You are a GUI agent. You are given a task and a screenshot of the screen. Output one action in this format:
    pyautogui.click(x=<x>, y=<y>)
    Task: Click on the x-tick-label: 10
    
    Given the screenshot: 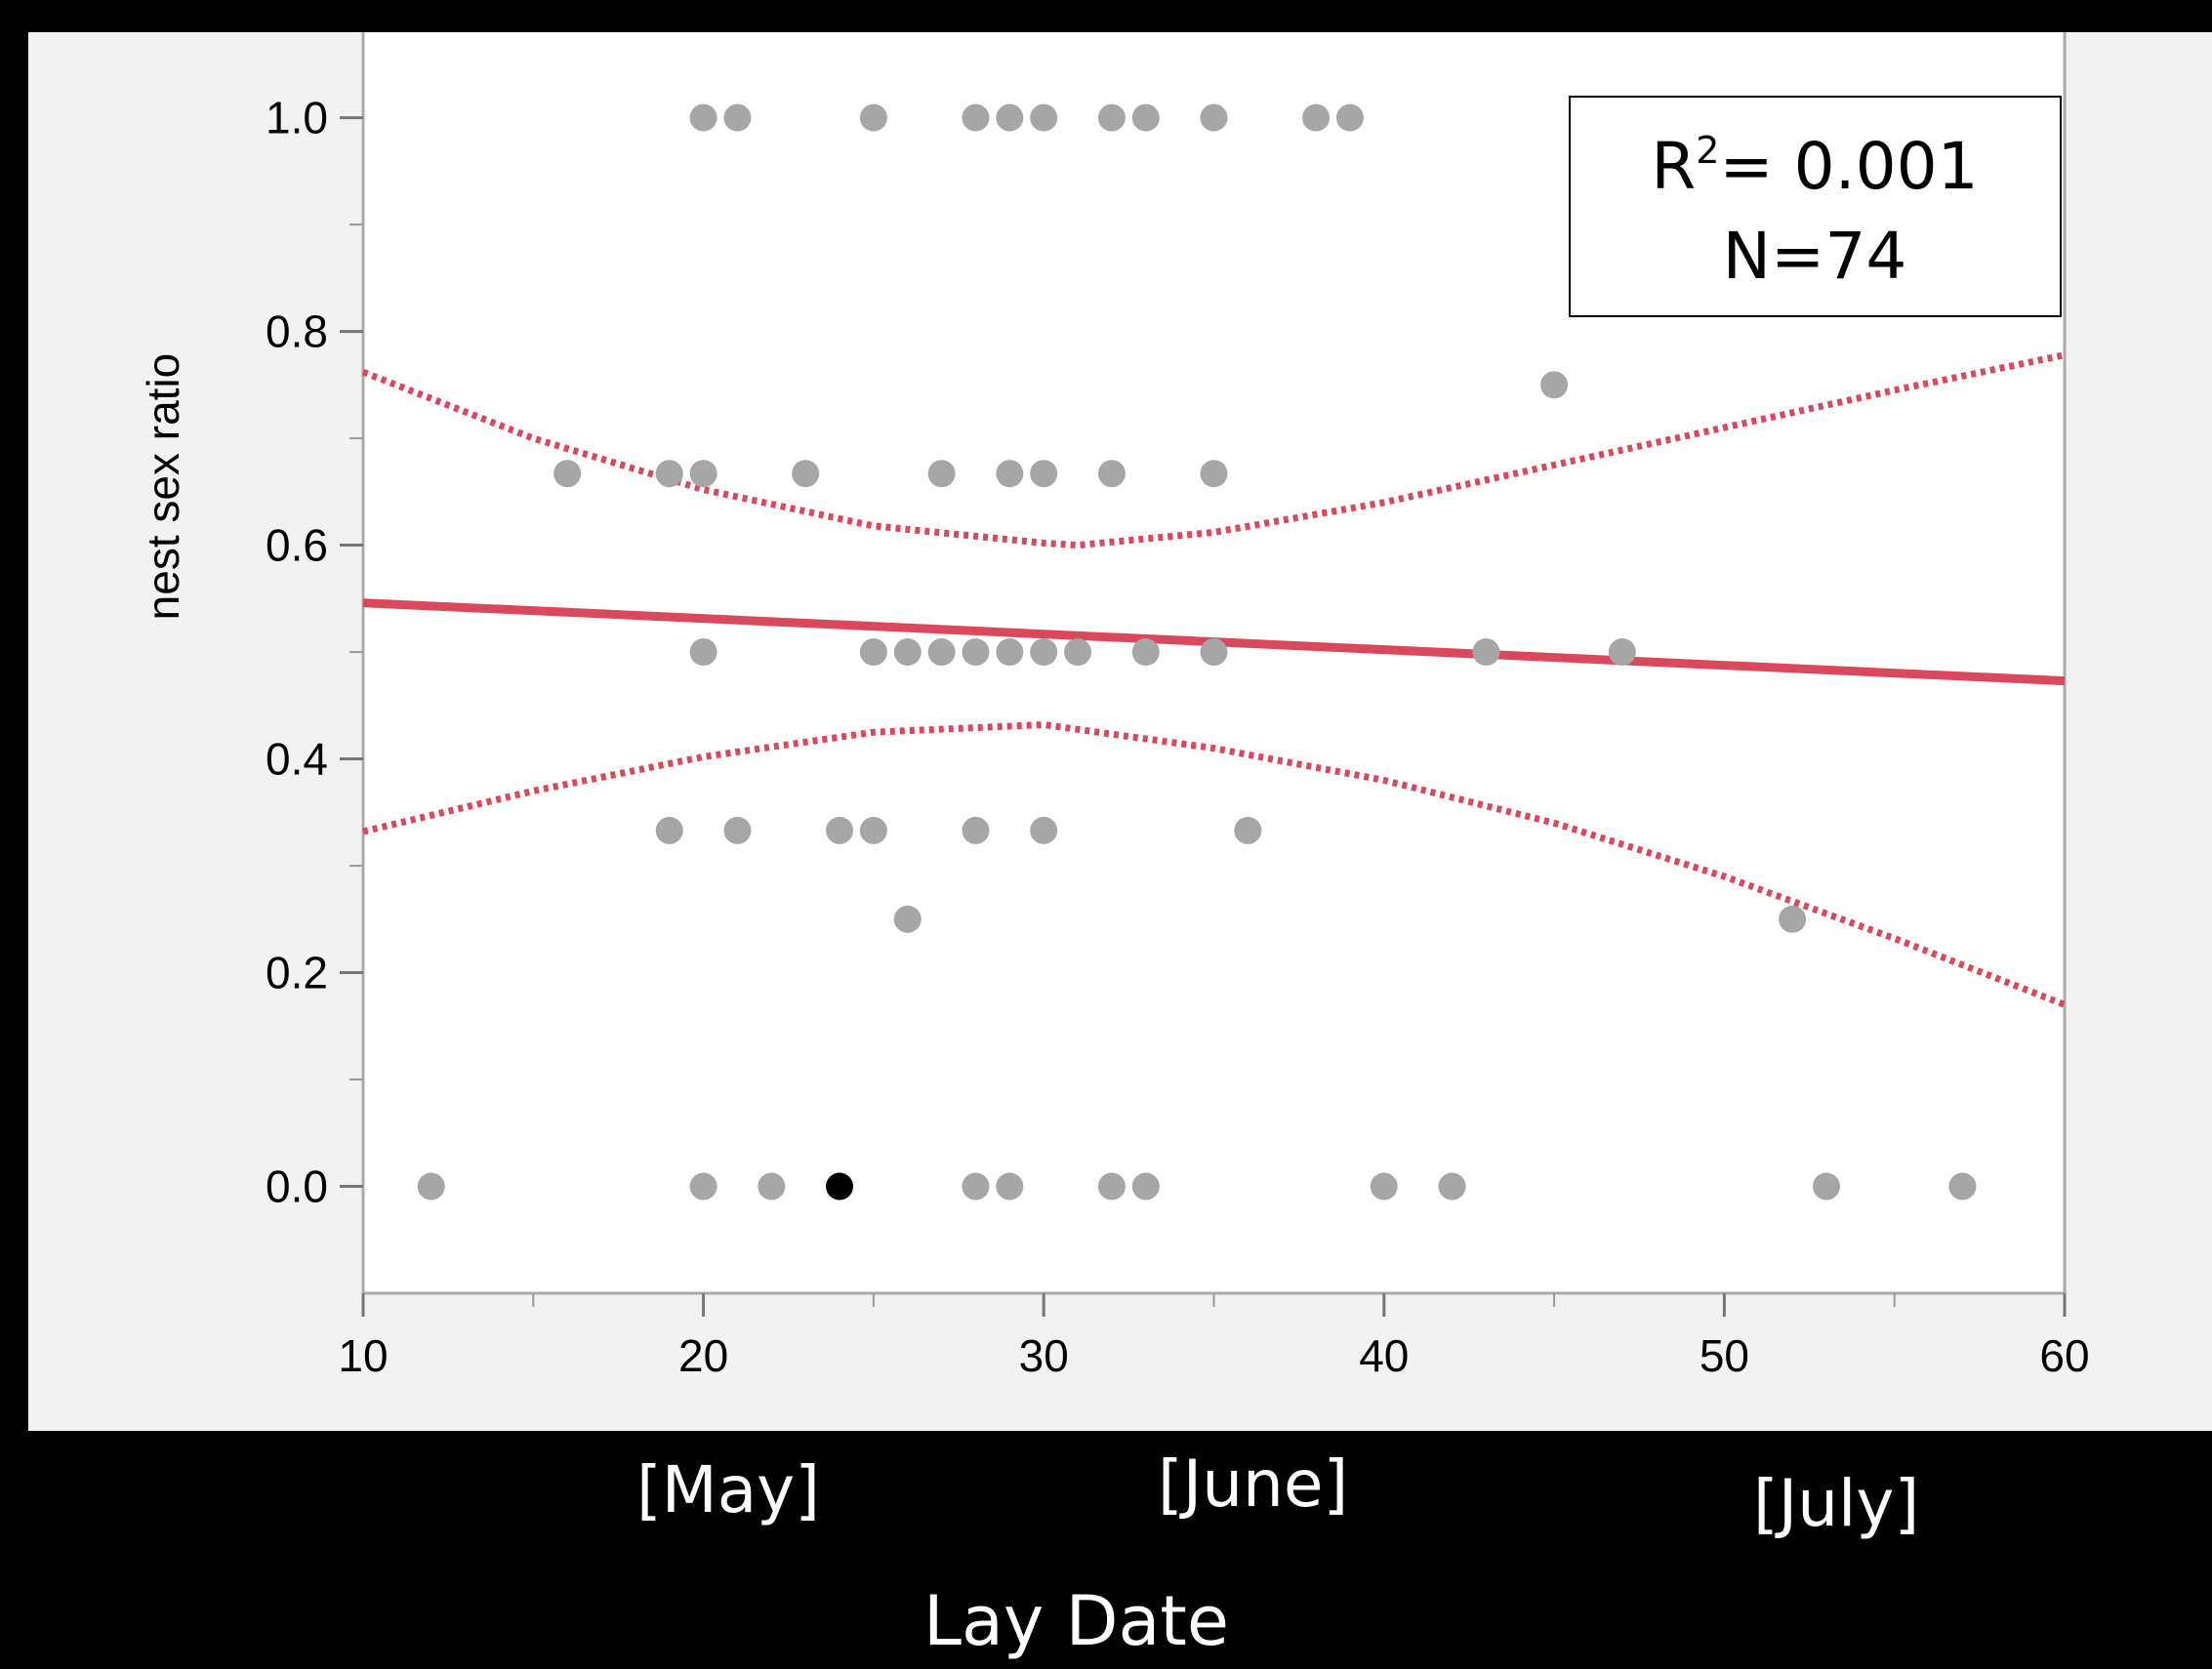 What is the action you would take?
    pyautogui.click(x=363, y=1355)
    